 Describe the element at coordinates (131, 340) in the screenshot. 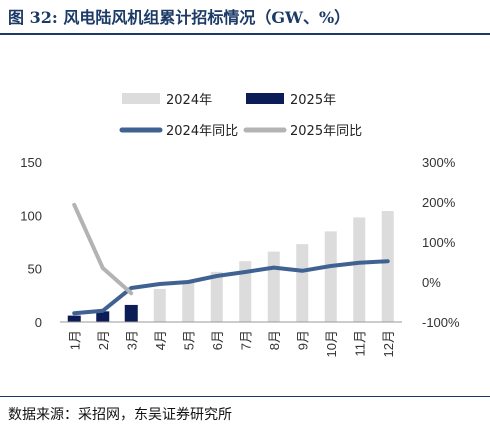

I see `x-tick-3月: 3月` at that location.